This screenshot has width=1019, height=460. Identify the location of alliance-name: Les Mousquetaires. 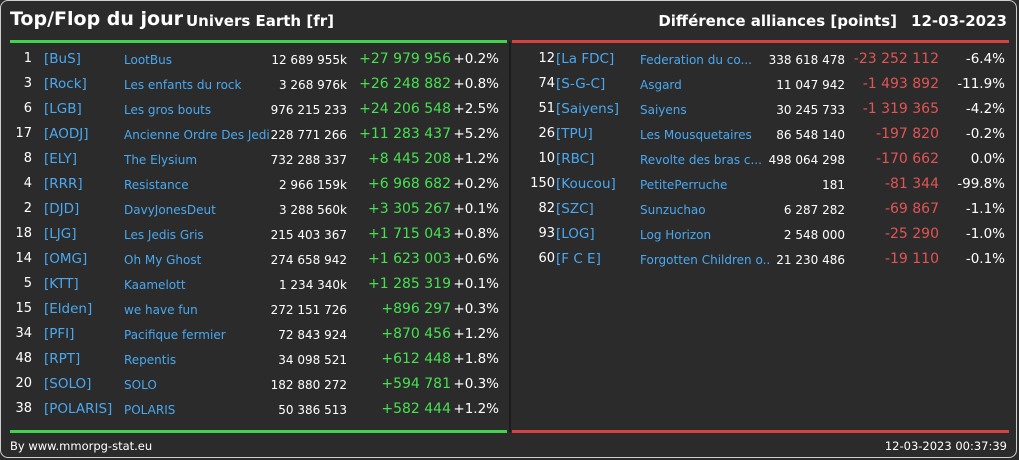
(696, 135).